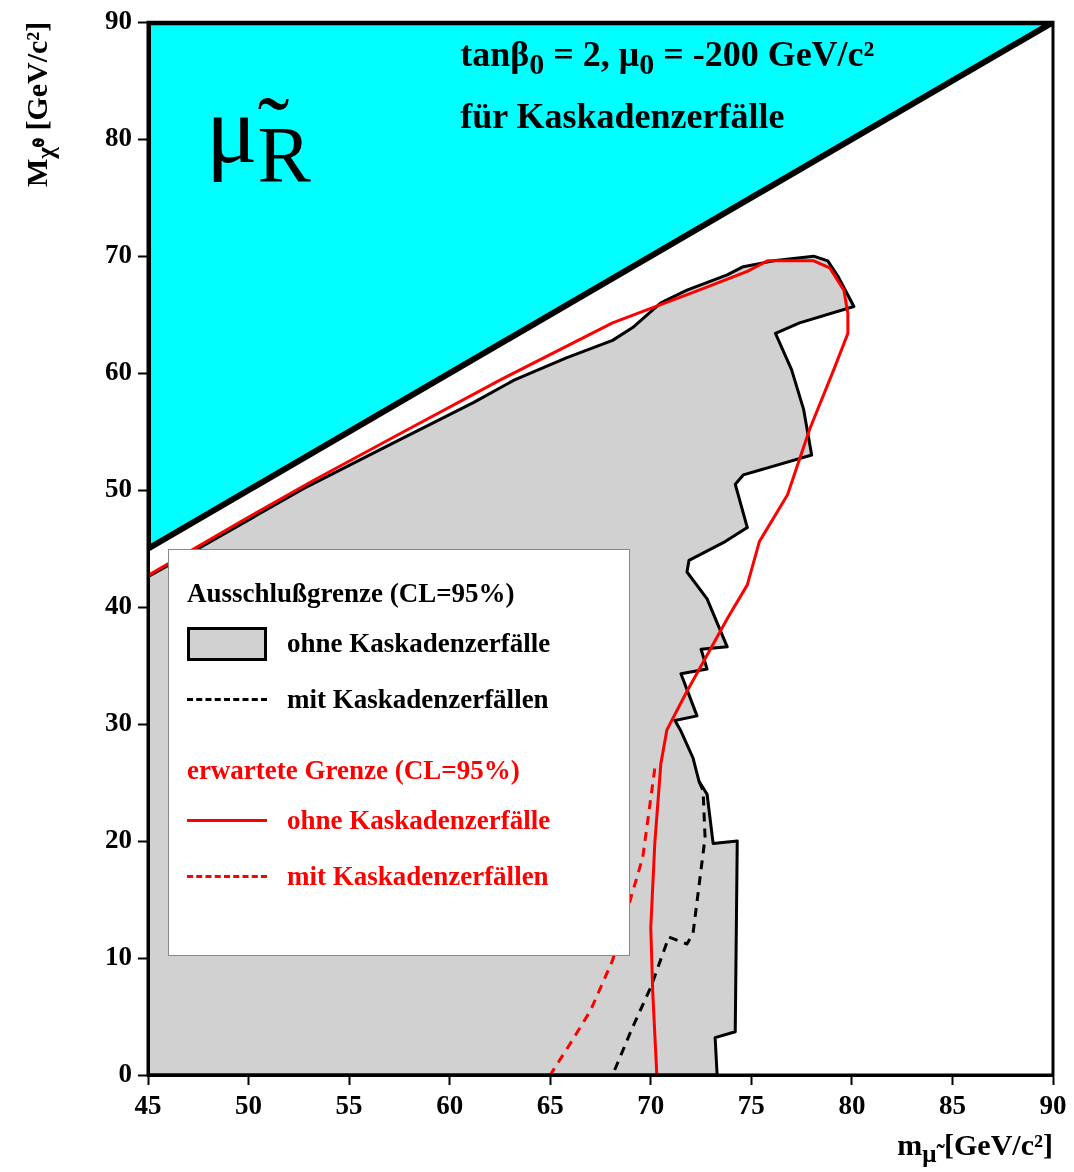 The image size is (1074, 1172). I want to click on x-tick-label: 55, so click(349, 1105).